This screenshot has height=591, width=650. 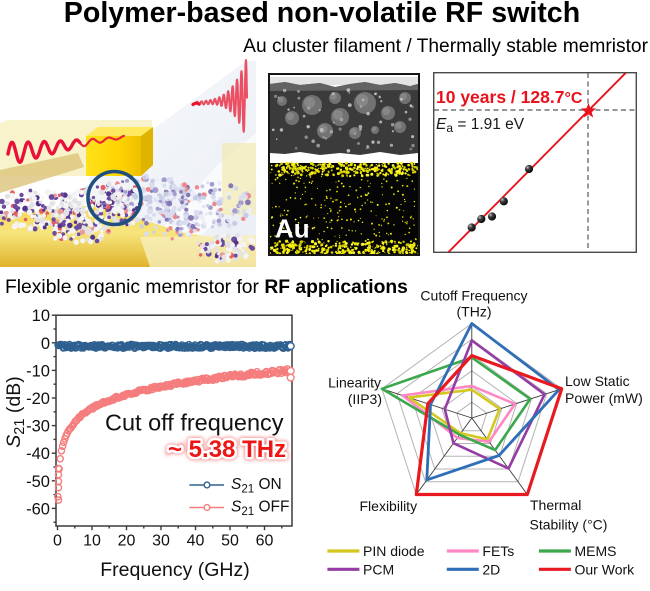 I want to click on svg-text: PCM, so click(x=378, y=569).